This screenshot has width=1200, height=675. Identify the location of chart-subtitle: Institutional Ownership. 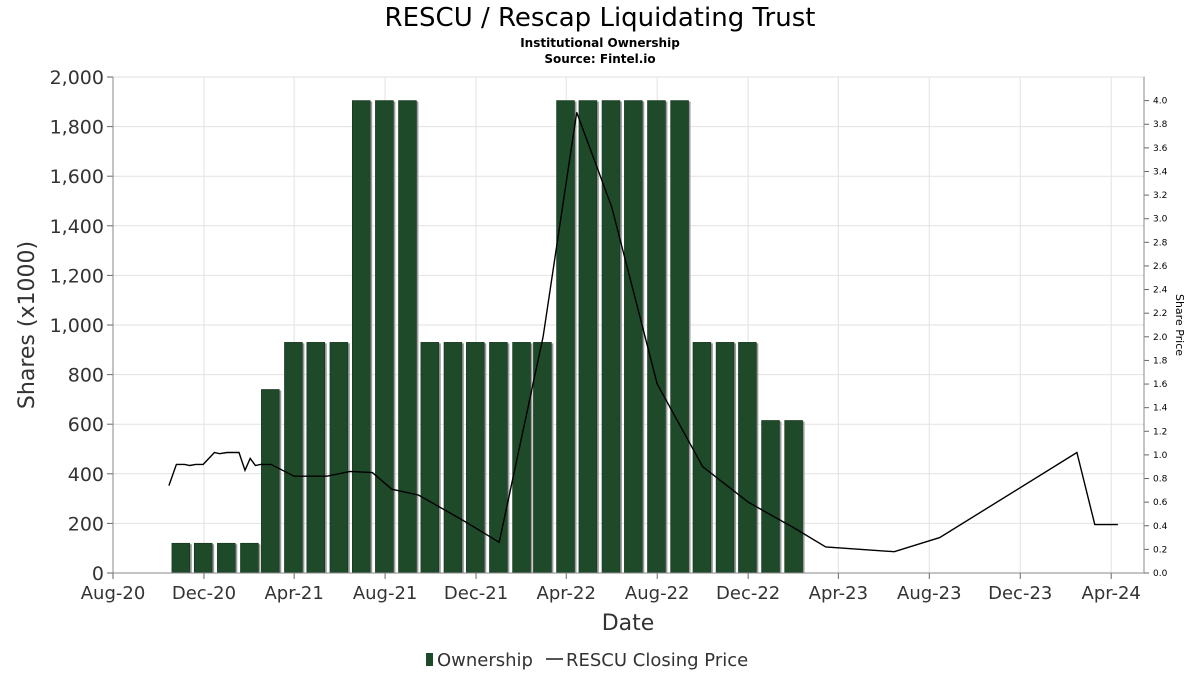
(600, 43).